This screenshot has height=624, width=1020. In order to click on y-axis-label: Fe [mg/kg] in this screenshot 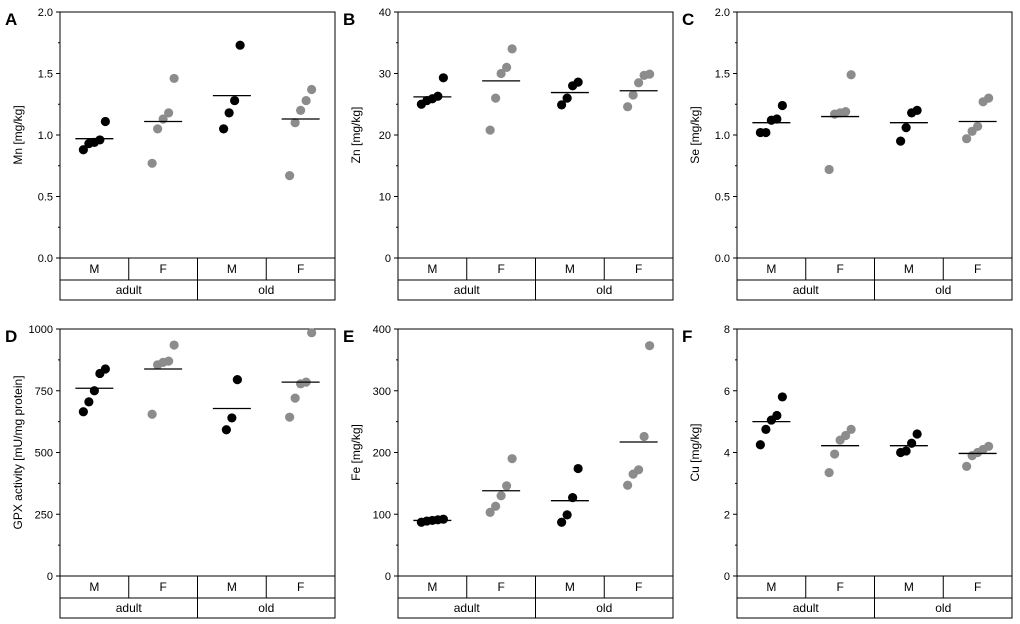, I will do `click(356, 452)`.